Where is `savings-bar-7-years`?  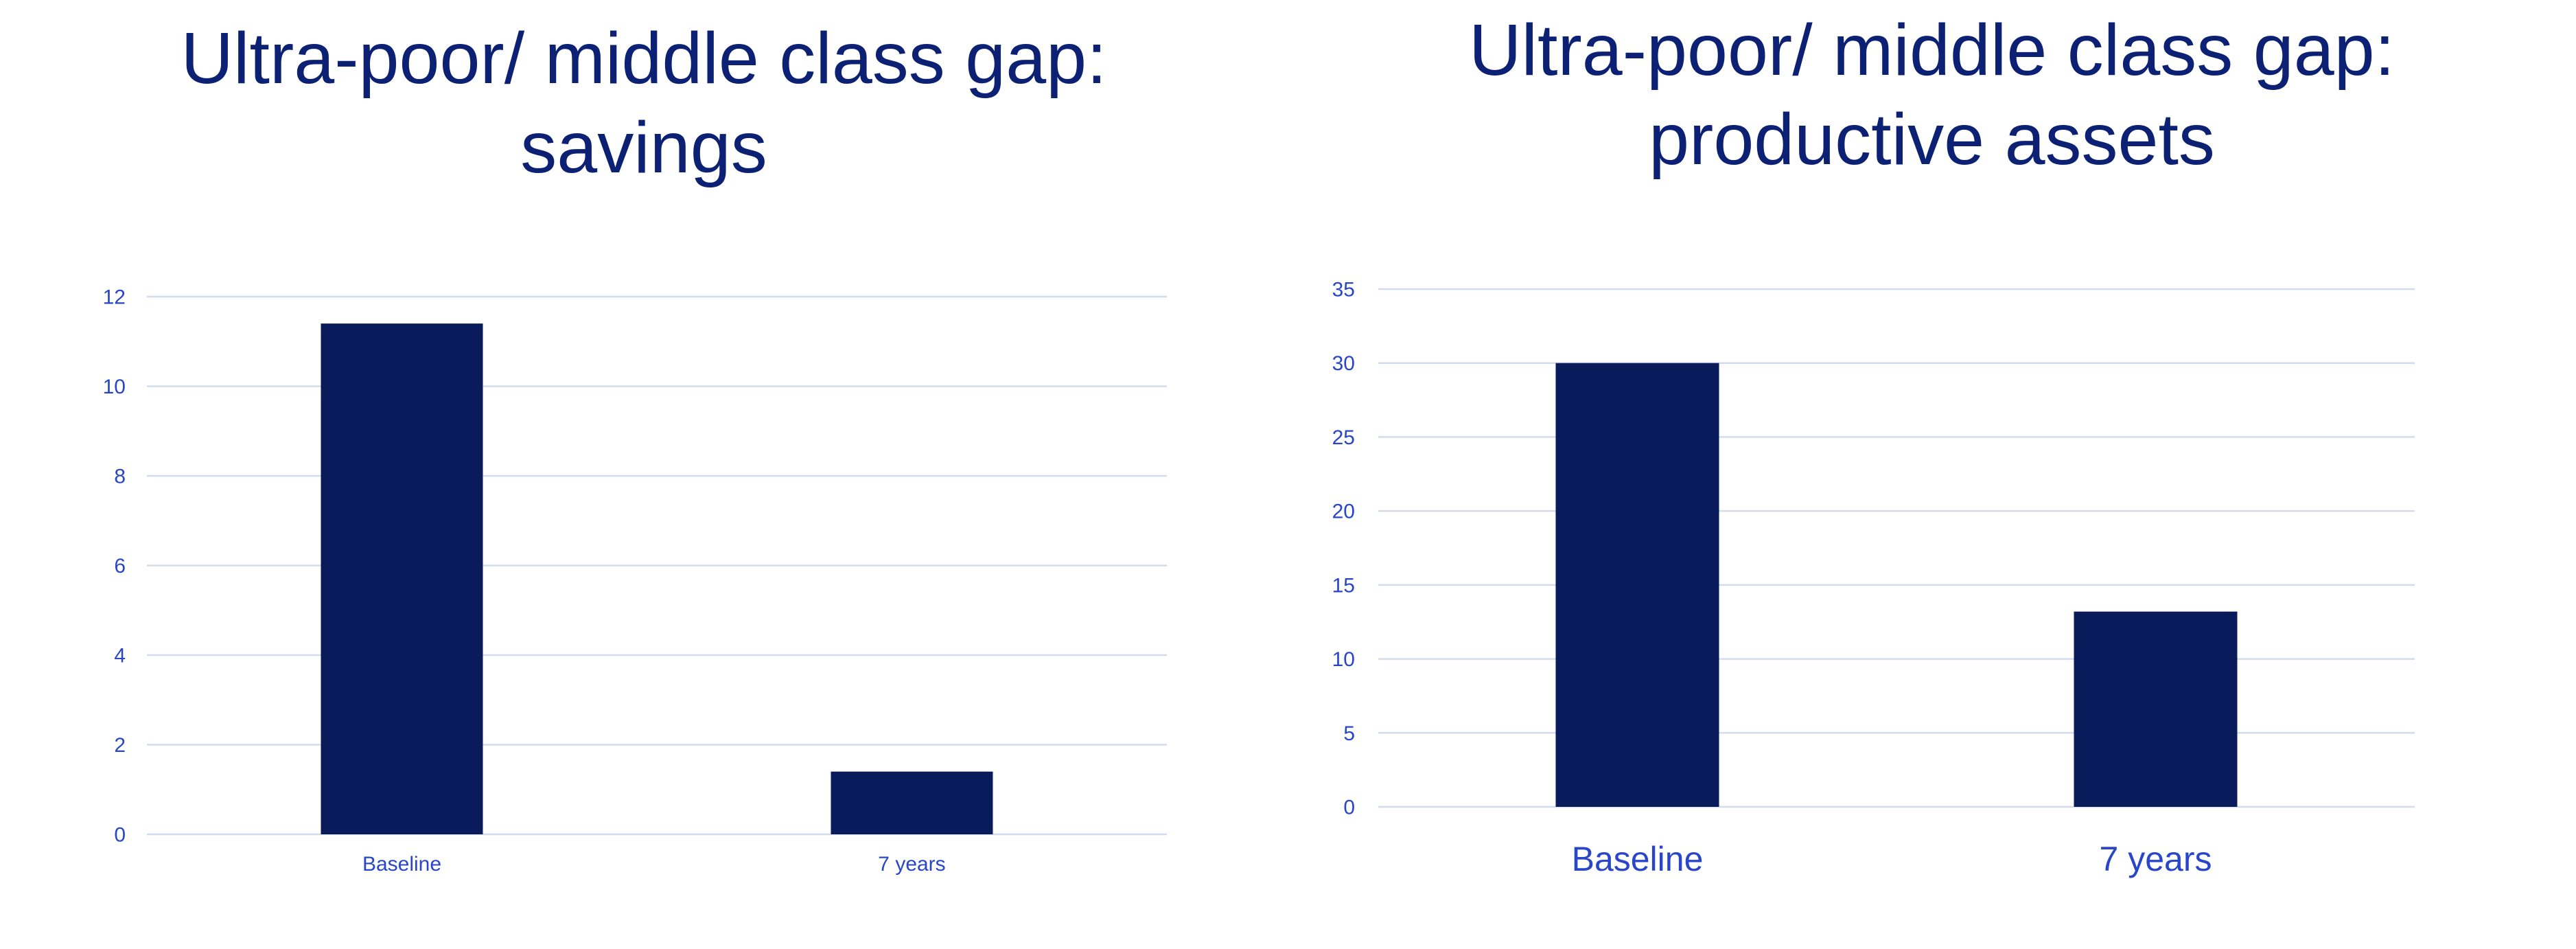
savings-bar-7-years is located at coordinates (912, 802).